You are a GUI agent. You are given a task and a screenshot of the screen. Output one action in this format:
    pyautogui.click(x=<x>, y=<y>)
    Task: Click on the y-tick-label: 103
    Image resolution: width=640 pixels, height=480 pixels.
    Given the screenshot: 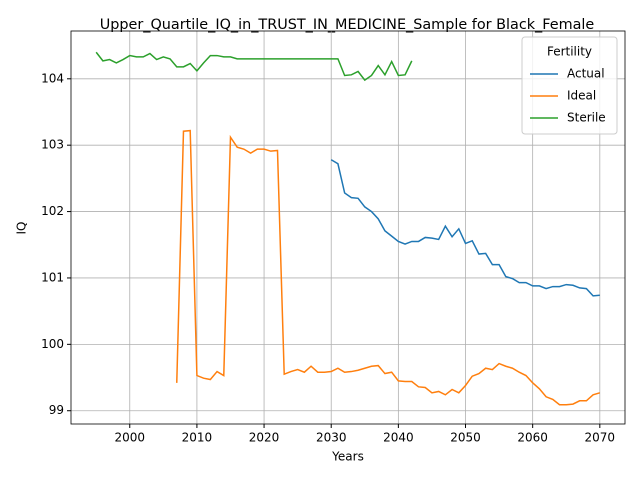 What is the action you would take?
    pyautogui.click(x=52, y=145)
    